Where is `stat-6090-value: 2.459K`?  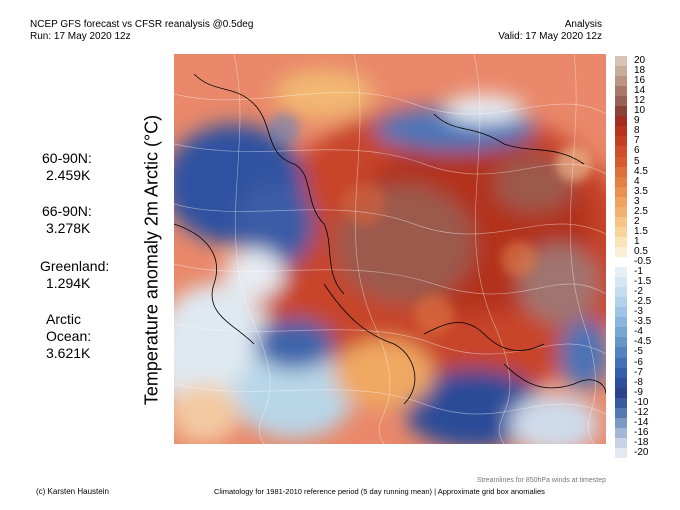 stat-6090-value: 2.459K is located at coordinates (68, 175).